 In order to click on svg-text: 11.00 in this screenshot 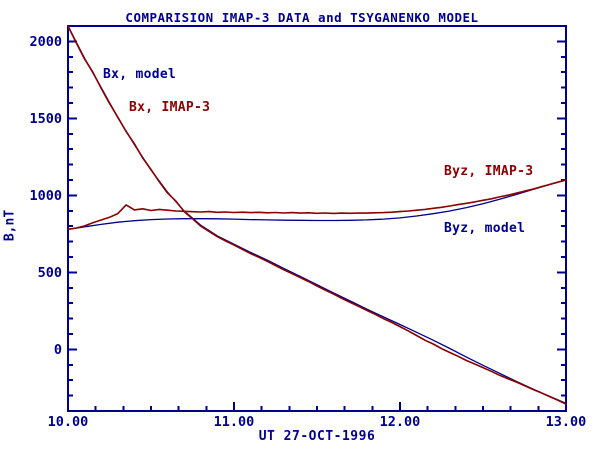, I will do `click(234, 422)`.